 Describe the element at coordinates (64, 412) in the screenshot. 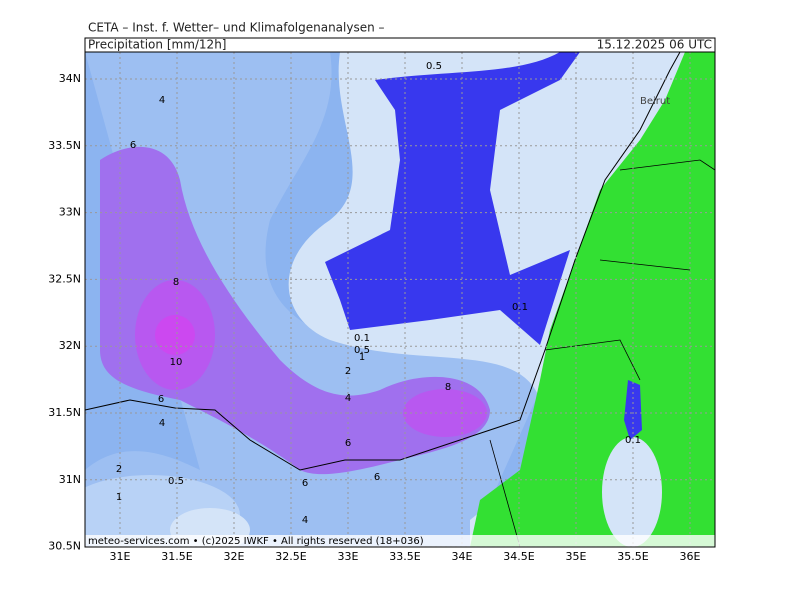

I see `lat-label: 31.5N` at that location.